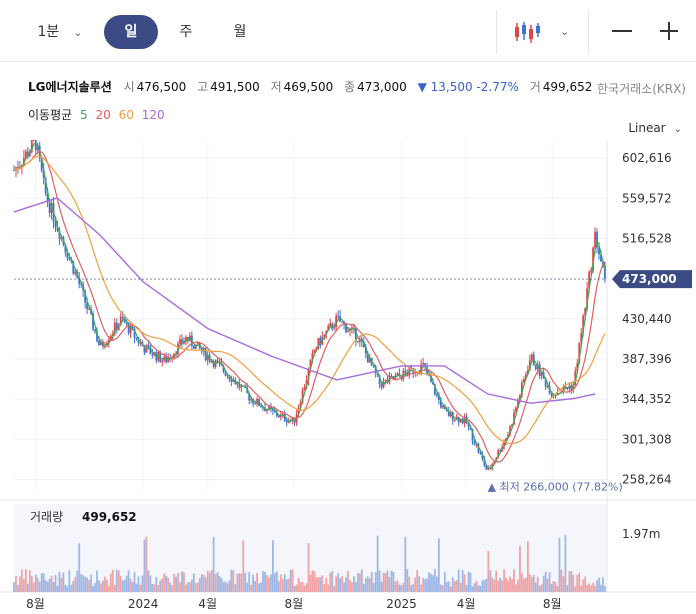 This screenshot has width=696, height=614. Describe the element at coordinates (186, 32) in the screenshot. I see `timeframe-week-tab: 주` at that location.